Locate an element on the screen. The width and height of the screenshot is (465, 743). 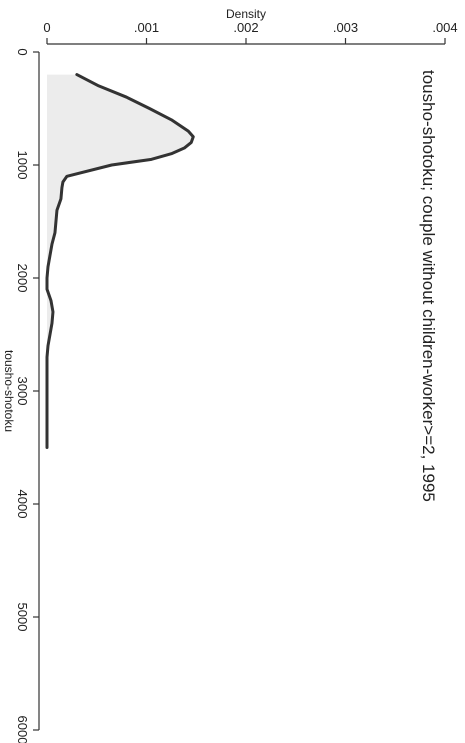
x-tick-label: 3000 is located at coordinates (22, 391).